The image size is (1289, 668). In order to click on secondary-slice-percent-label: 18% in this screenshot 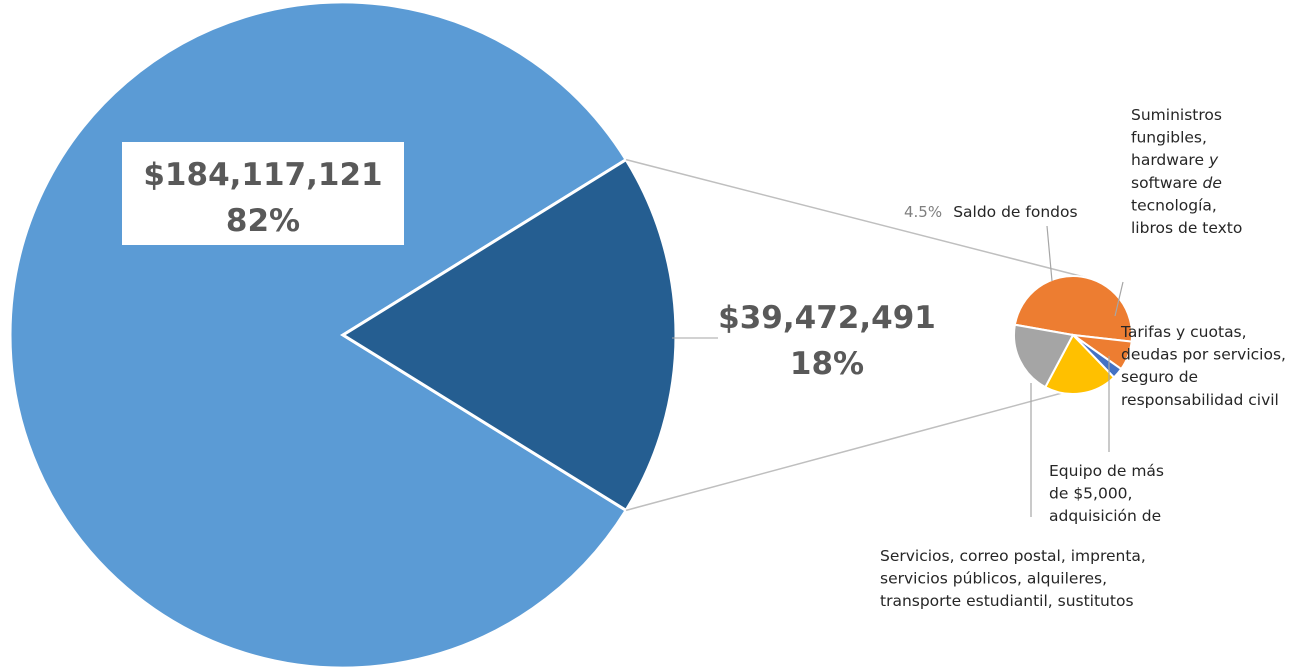, I will do `click(827, 364)`.